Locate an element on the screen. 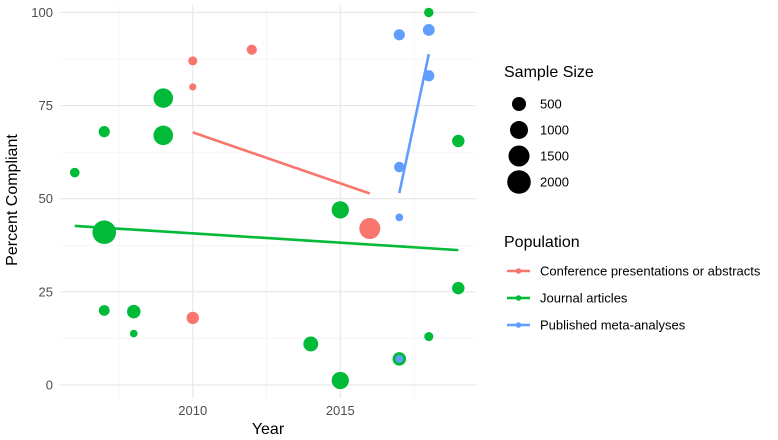 The height and width of the screenshot is (440, 778). color-legend-label: Journal articles is located at coordinates (584, 298).